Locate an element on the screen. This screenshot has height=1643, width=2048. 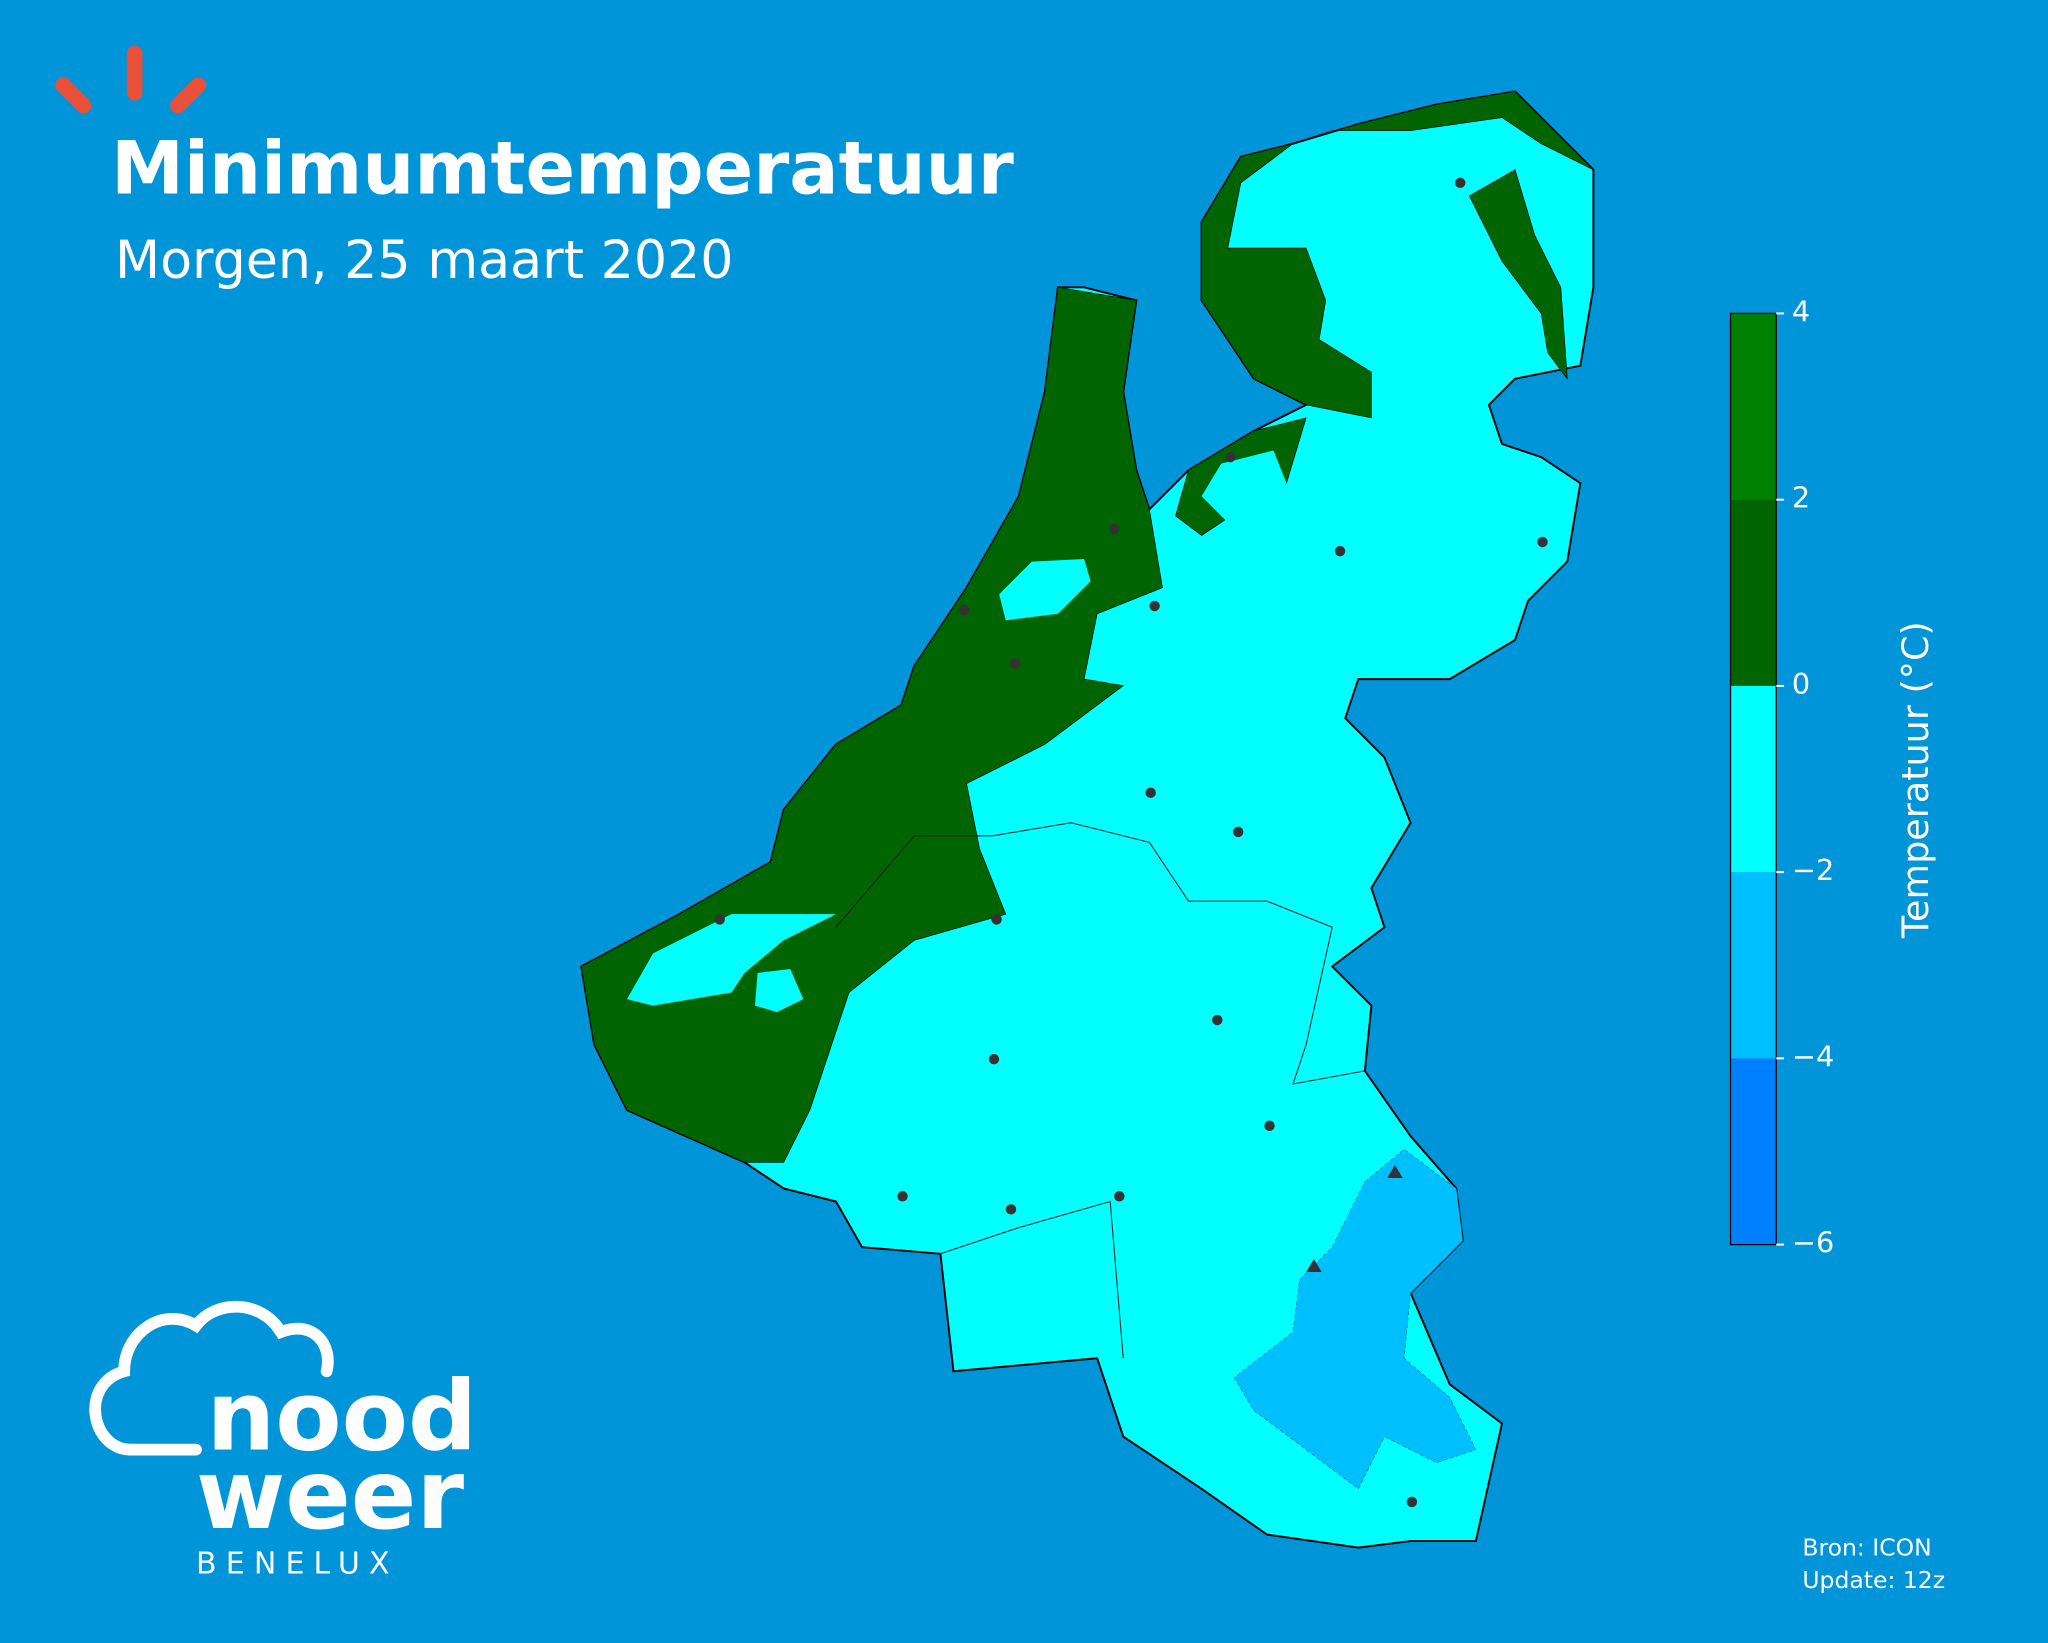
cold-zone is located at coordinates (1355, 1319).